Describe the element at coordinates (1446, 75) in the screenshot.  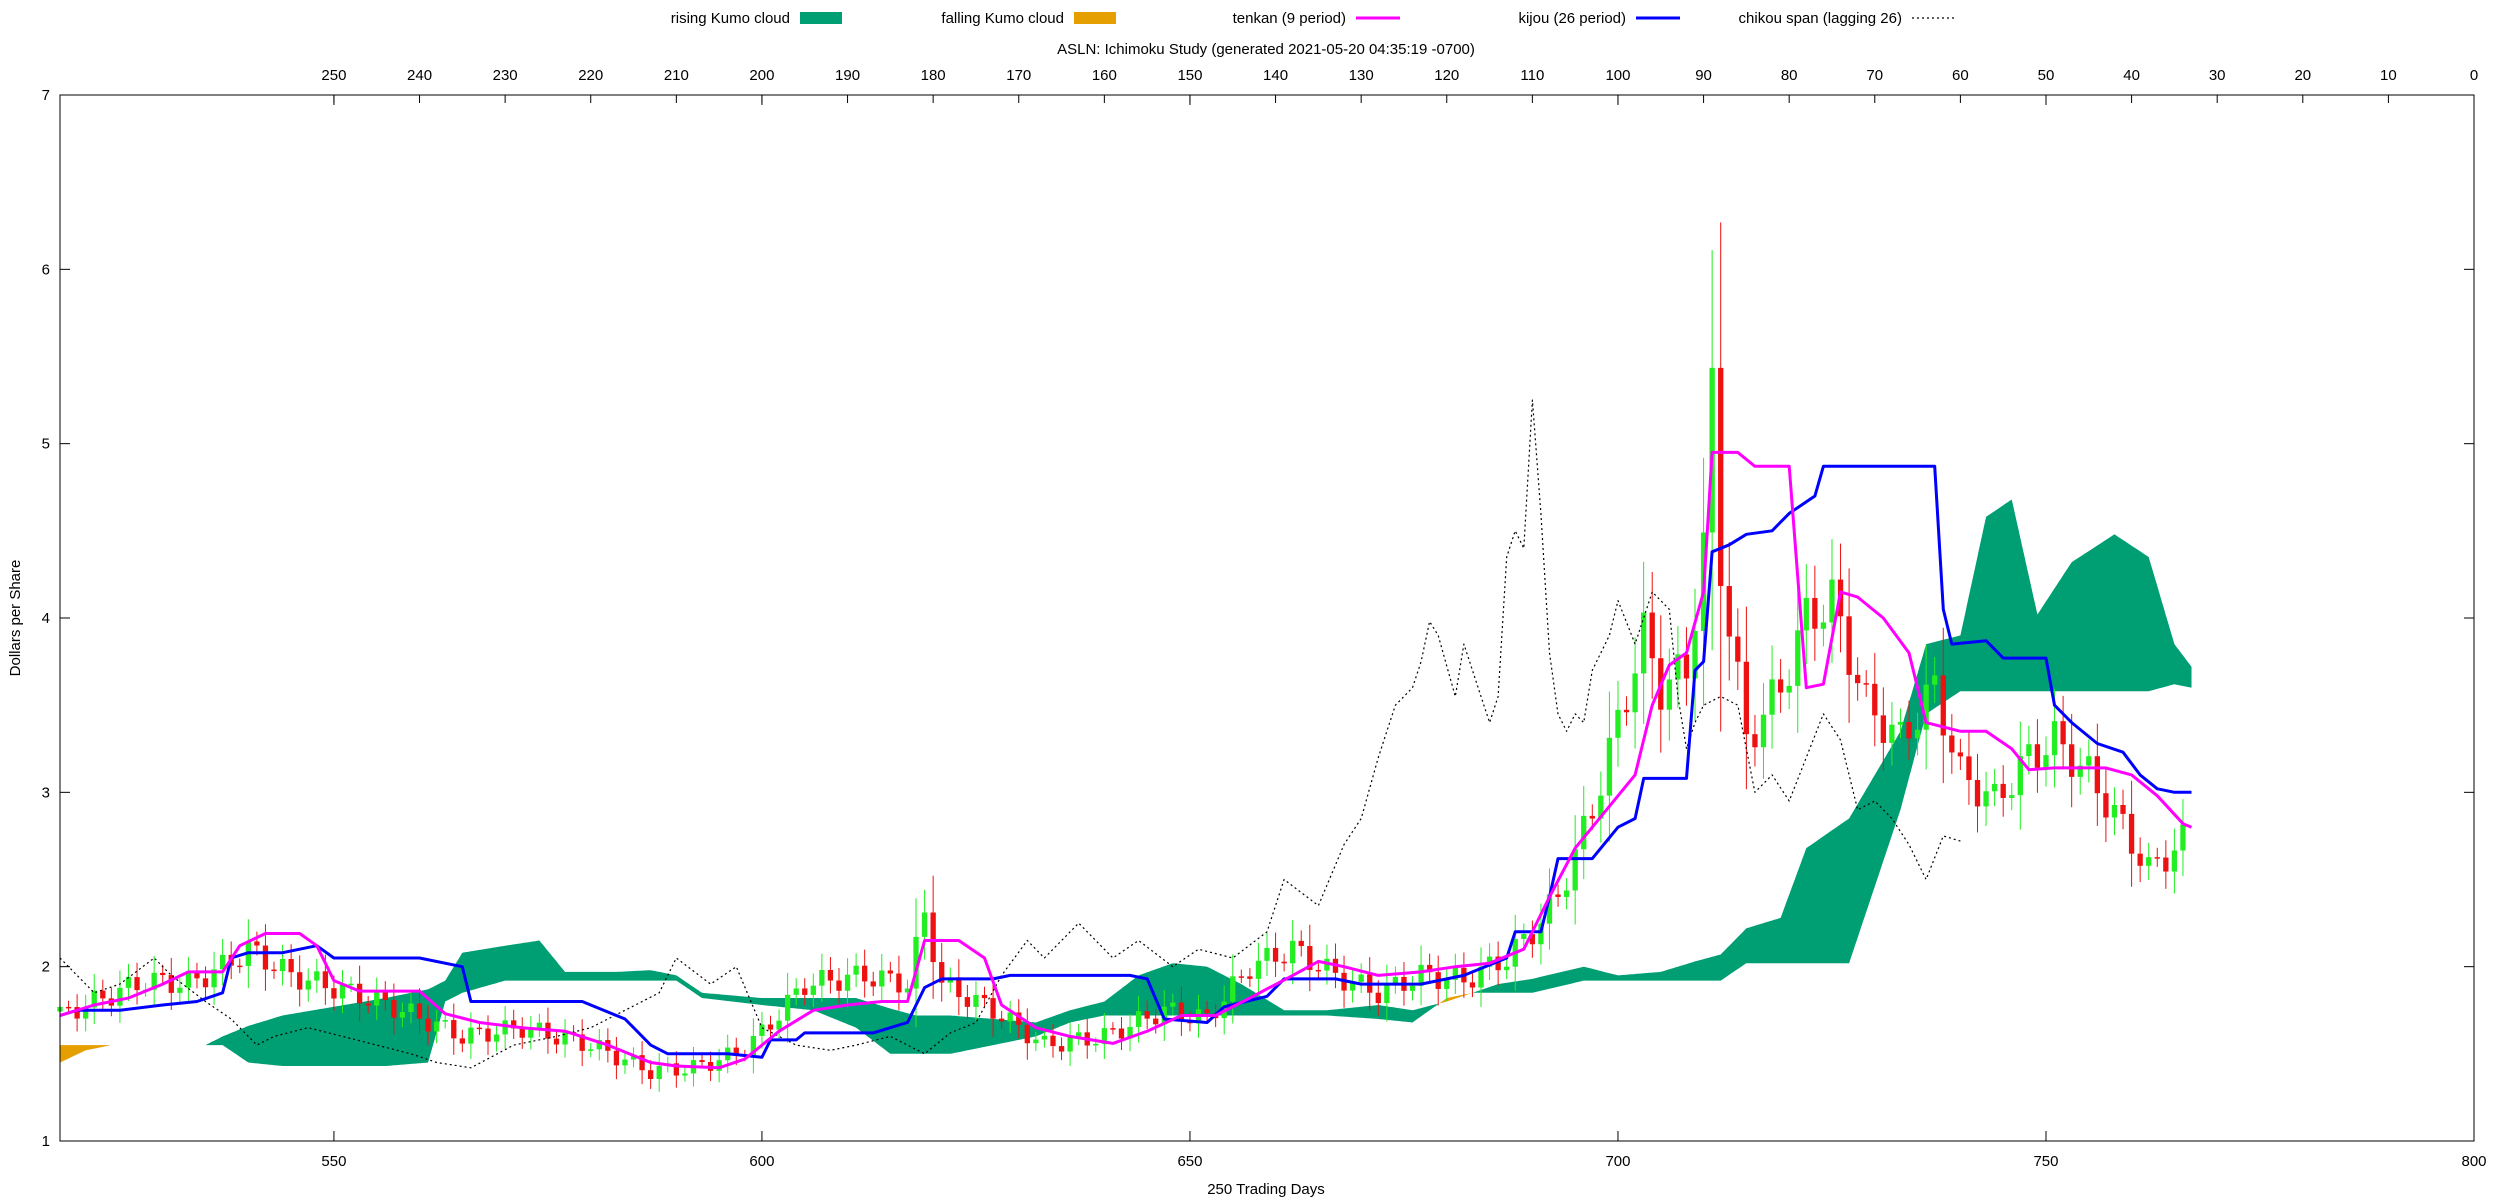
I see `x2-tick-label: 120` at that location.